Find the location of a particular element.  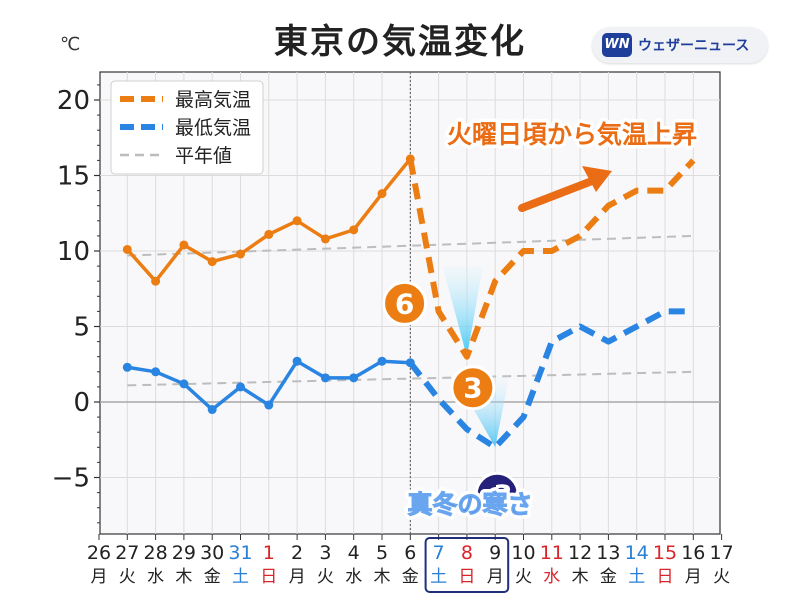

x-tick-label-day: 9 is located at coordinates (495, 553).